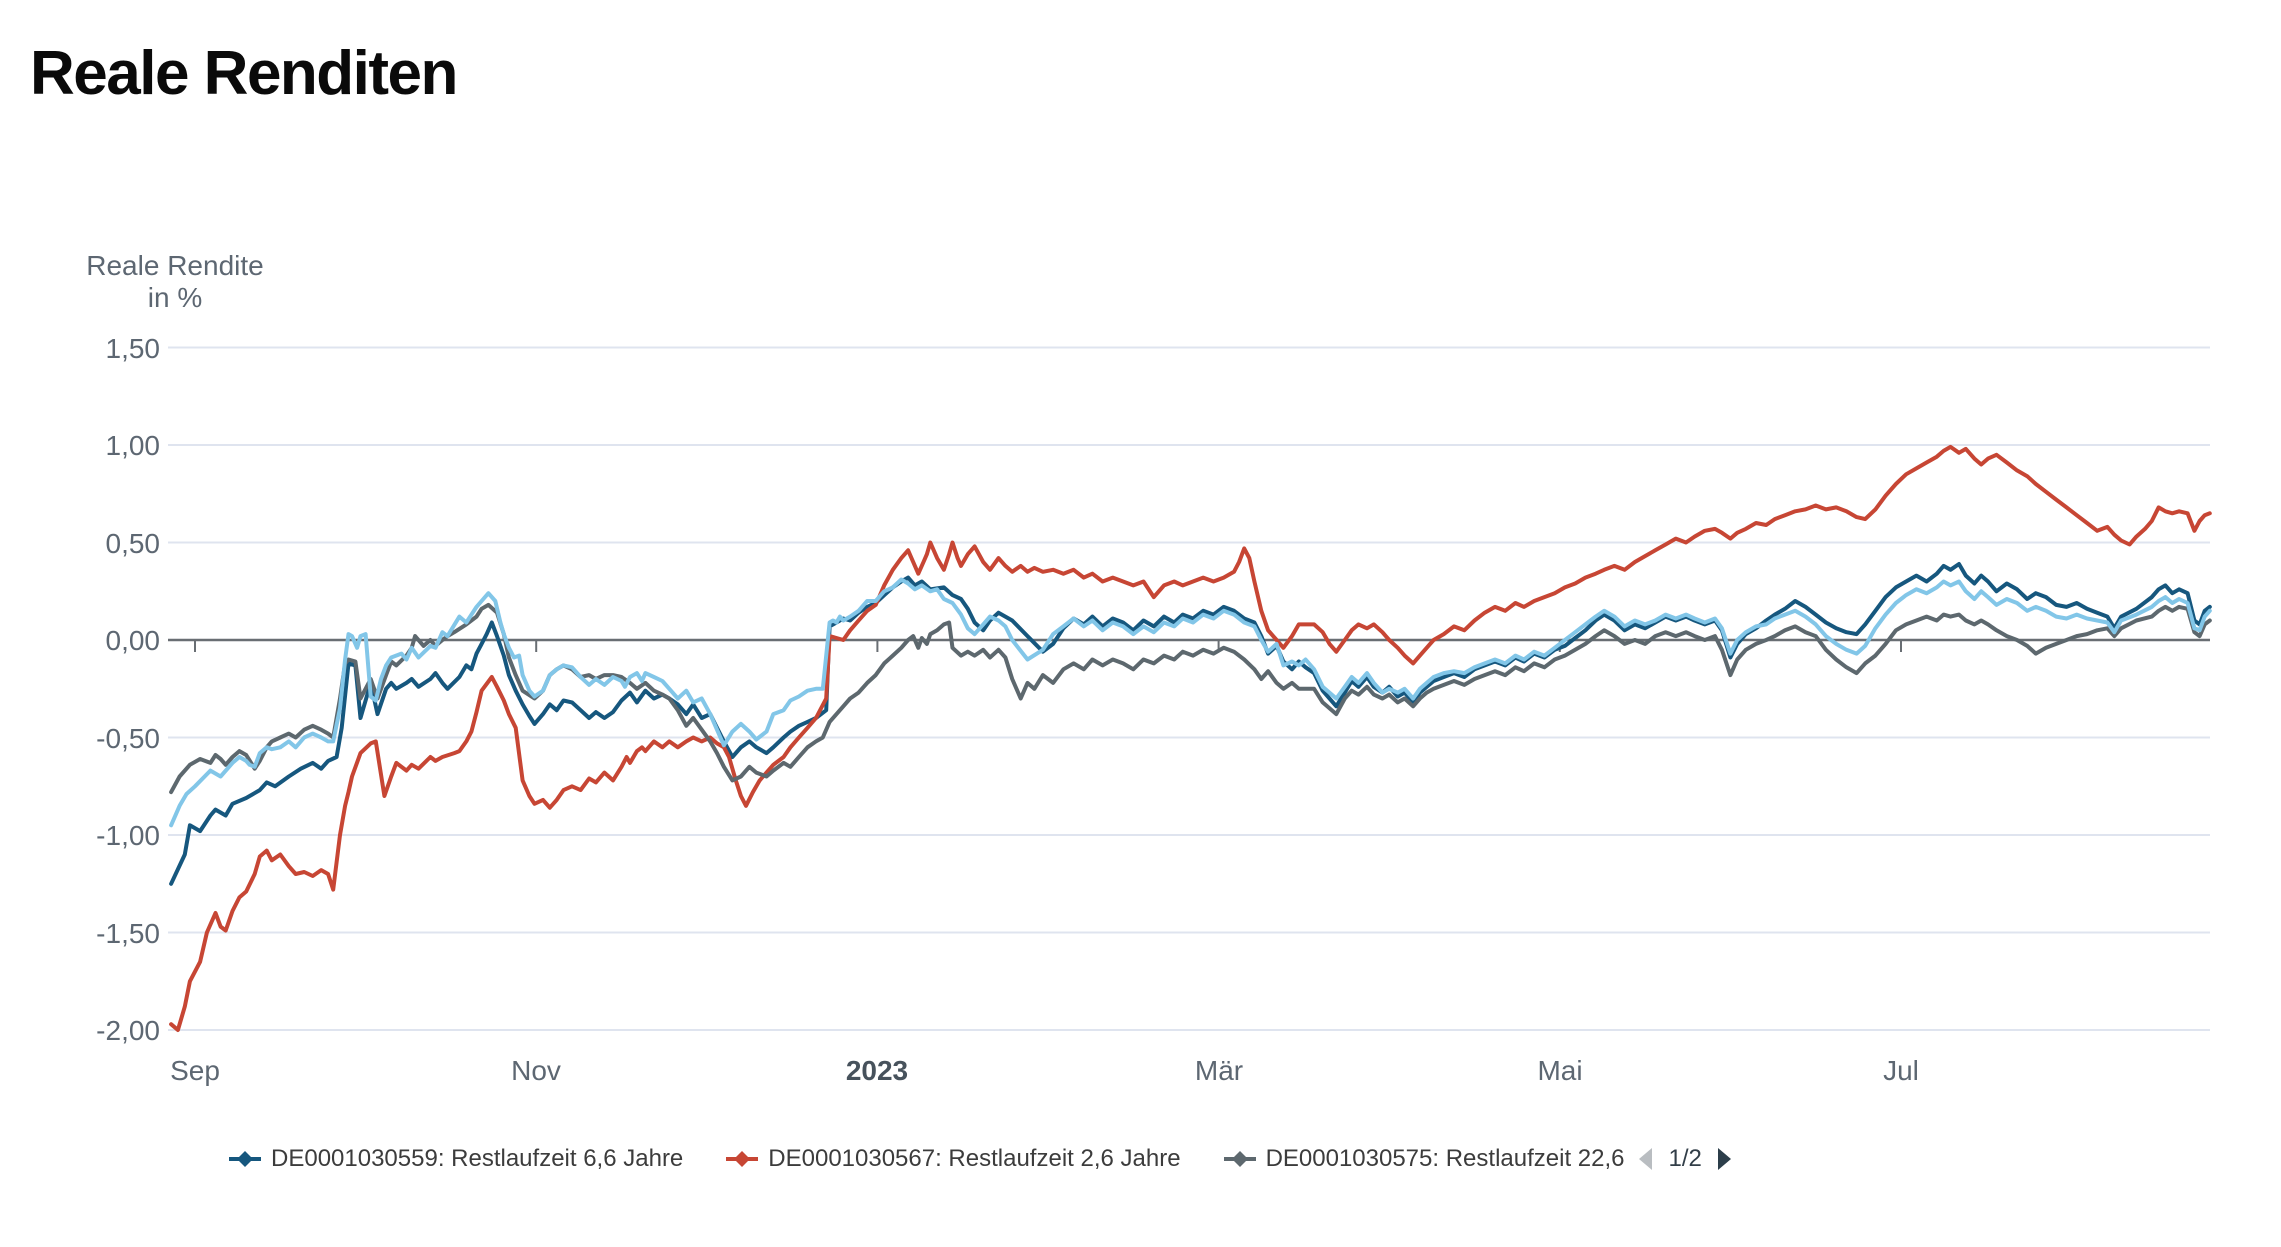  Describe the element at coordinates (133, 543) in the screenshot. I see `y-tick-label: 0,50` at that location.